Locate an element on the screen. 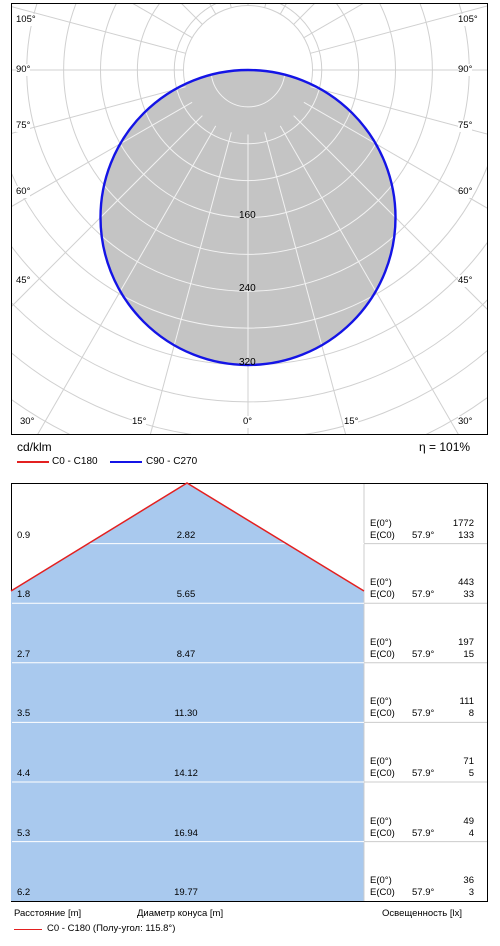 The height and width of the screenshot is (946, 500). angle-label-left: 60° is located at coordinates (23, 192).